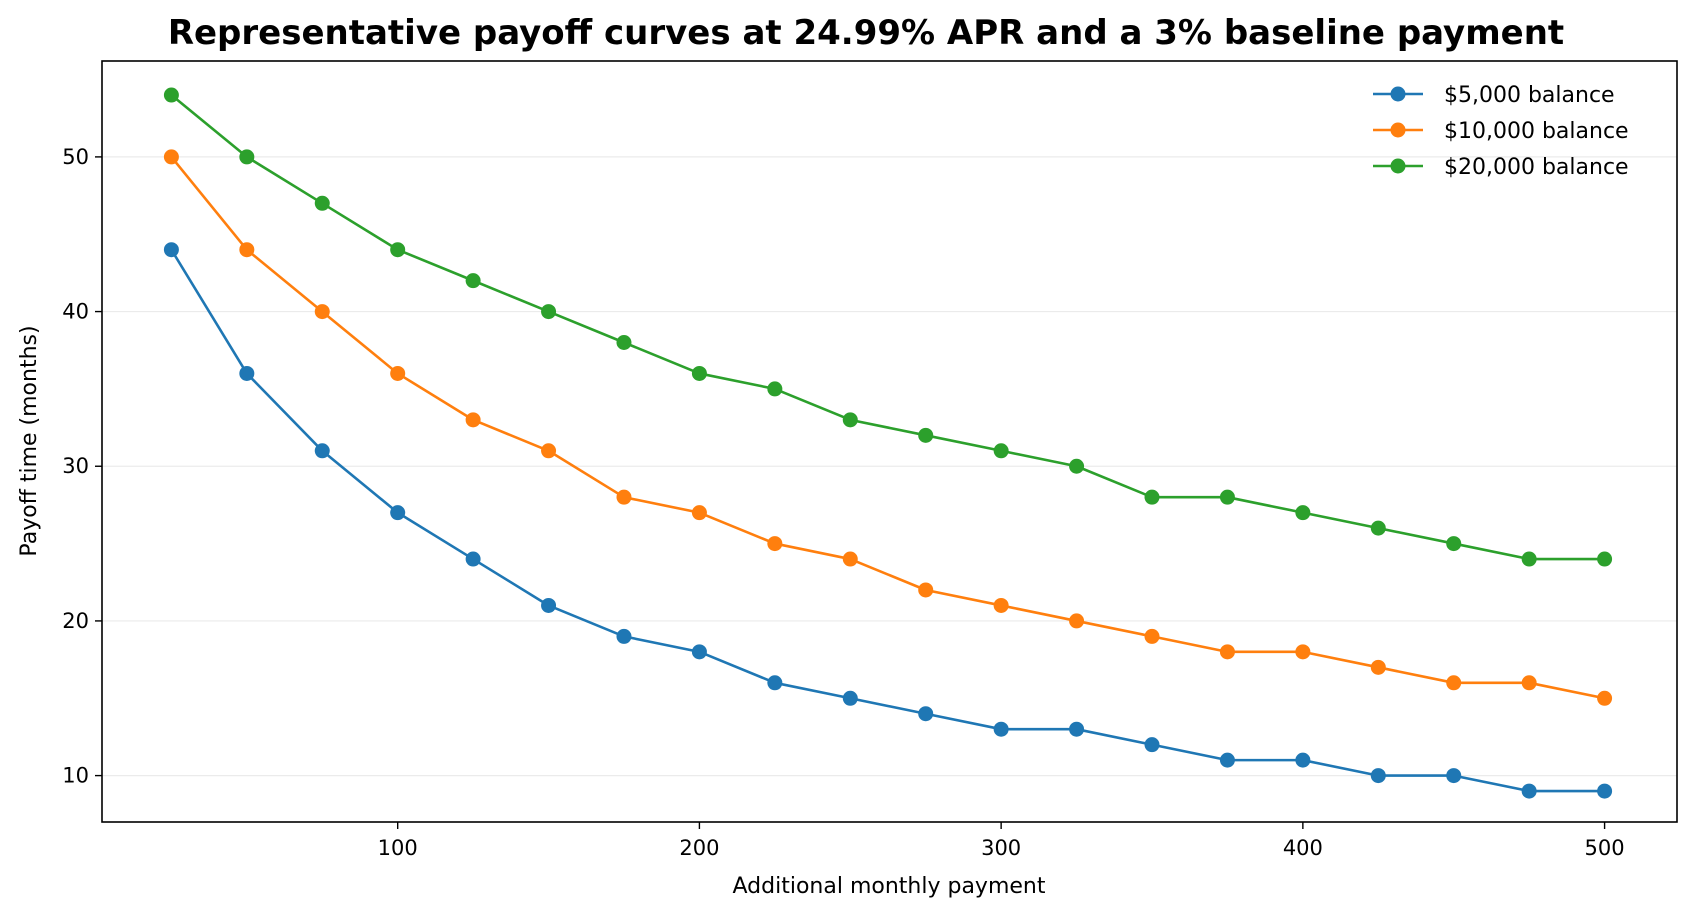 Image resolution: width=1690 pixels, height=914 pixels. I want to click on legend-item: $20,000 balance, so click(1501, 167).